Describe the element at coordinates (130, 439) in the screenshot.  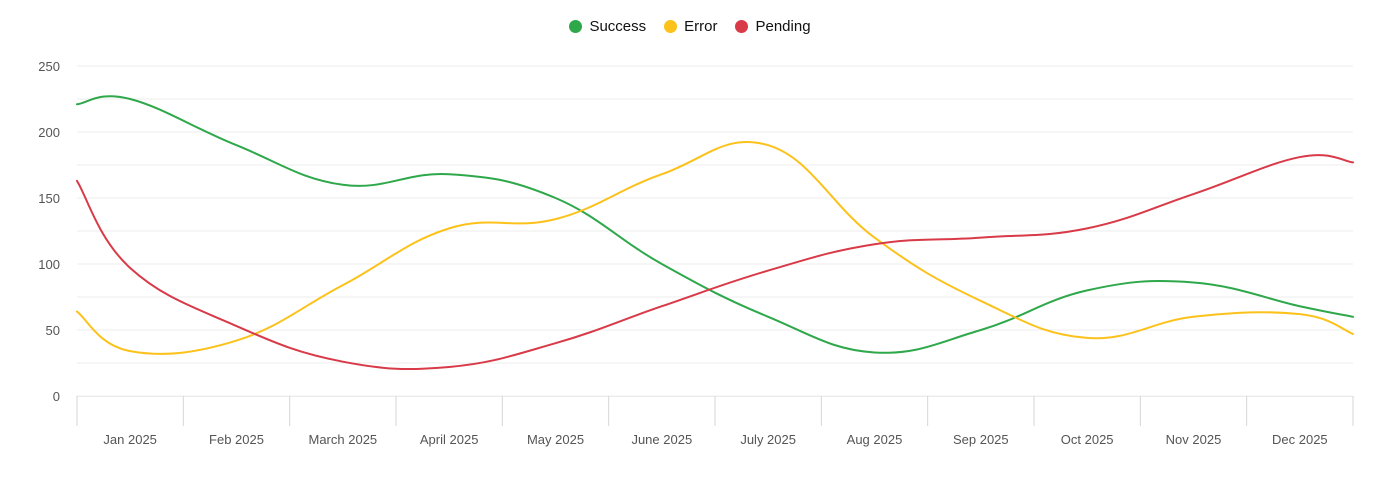
I see `x-tick-label: Jan 2025` at that location.